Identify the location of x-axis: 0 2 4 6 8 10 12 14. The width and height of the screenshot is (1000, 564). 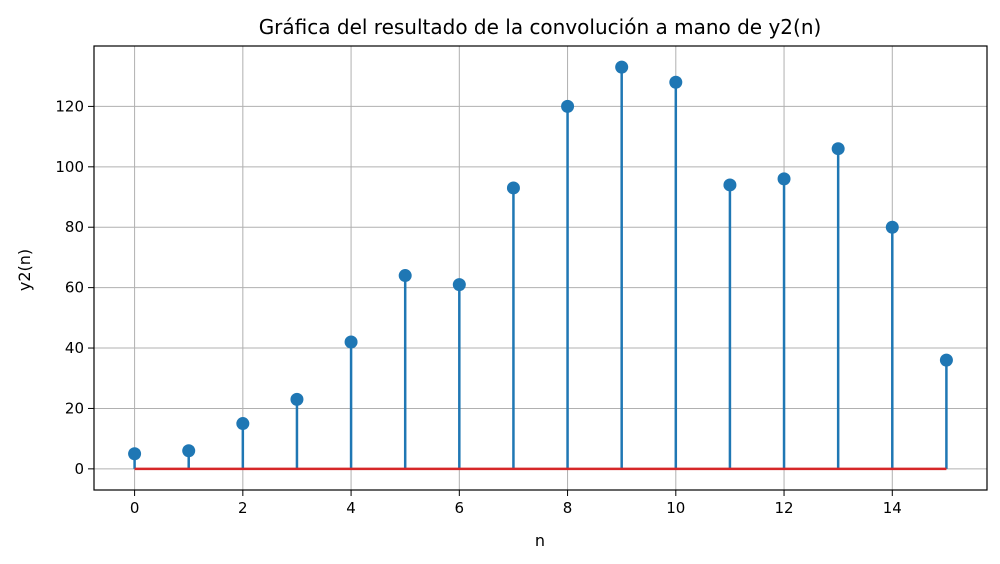
(516, 503).